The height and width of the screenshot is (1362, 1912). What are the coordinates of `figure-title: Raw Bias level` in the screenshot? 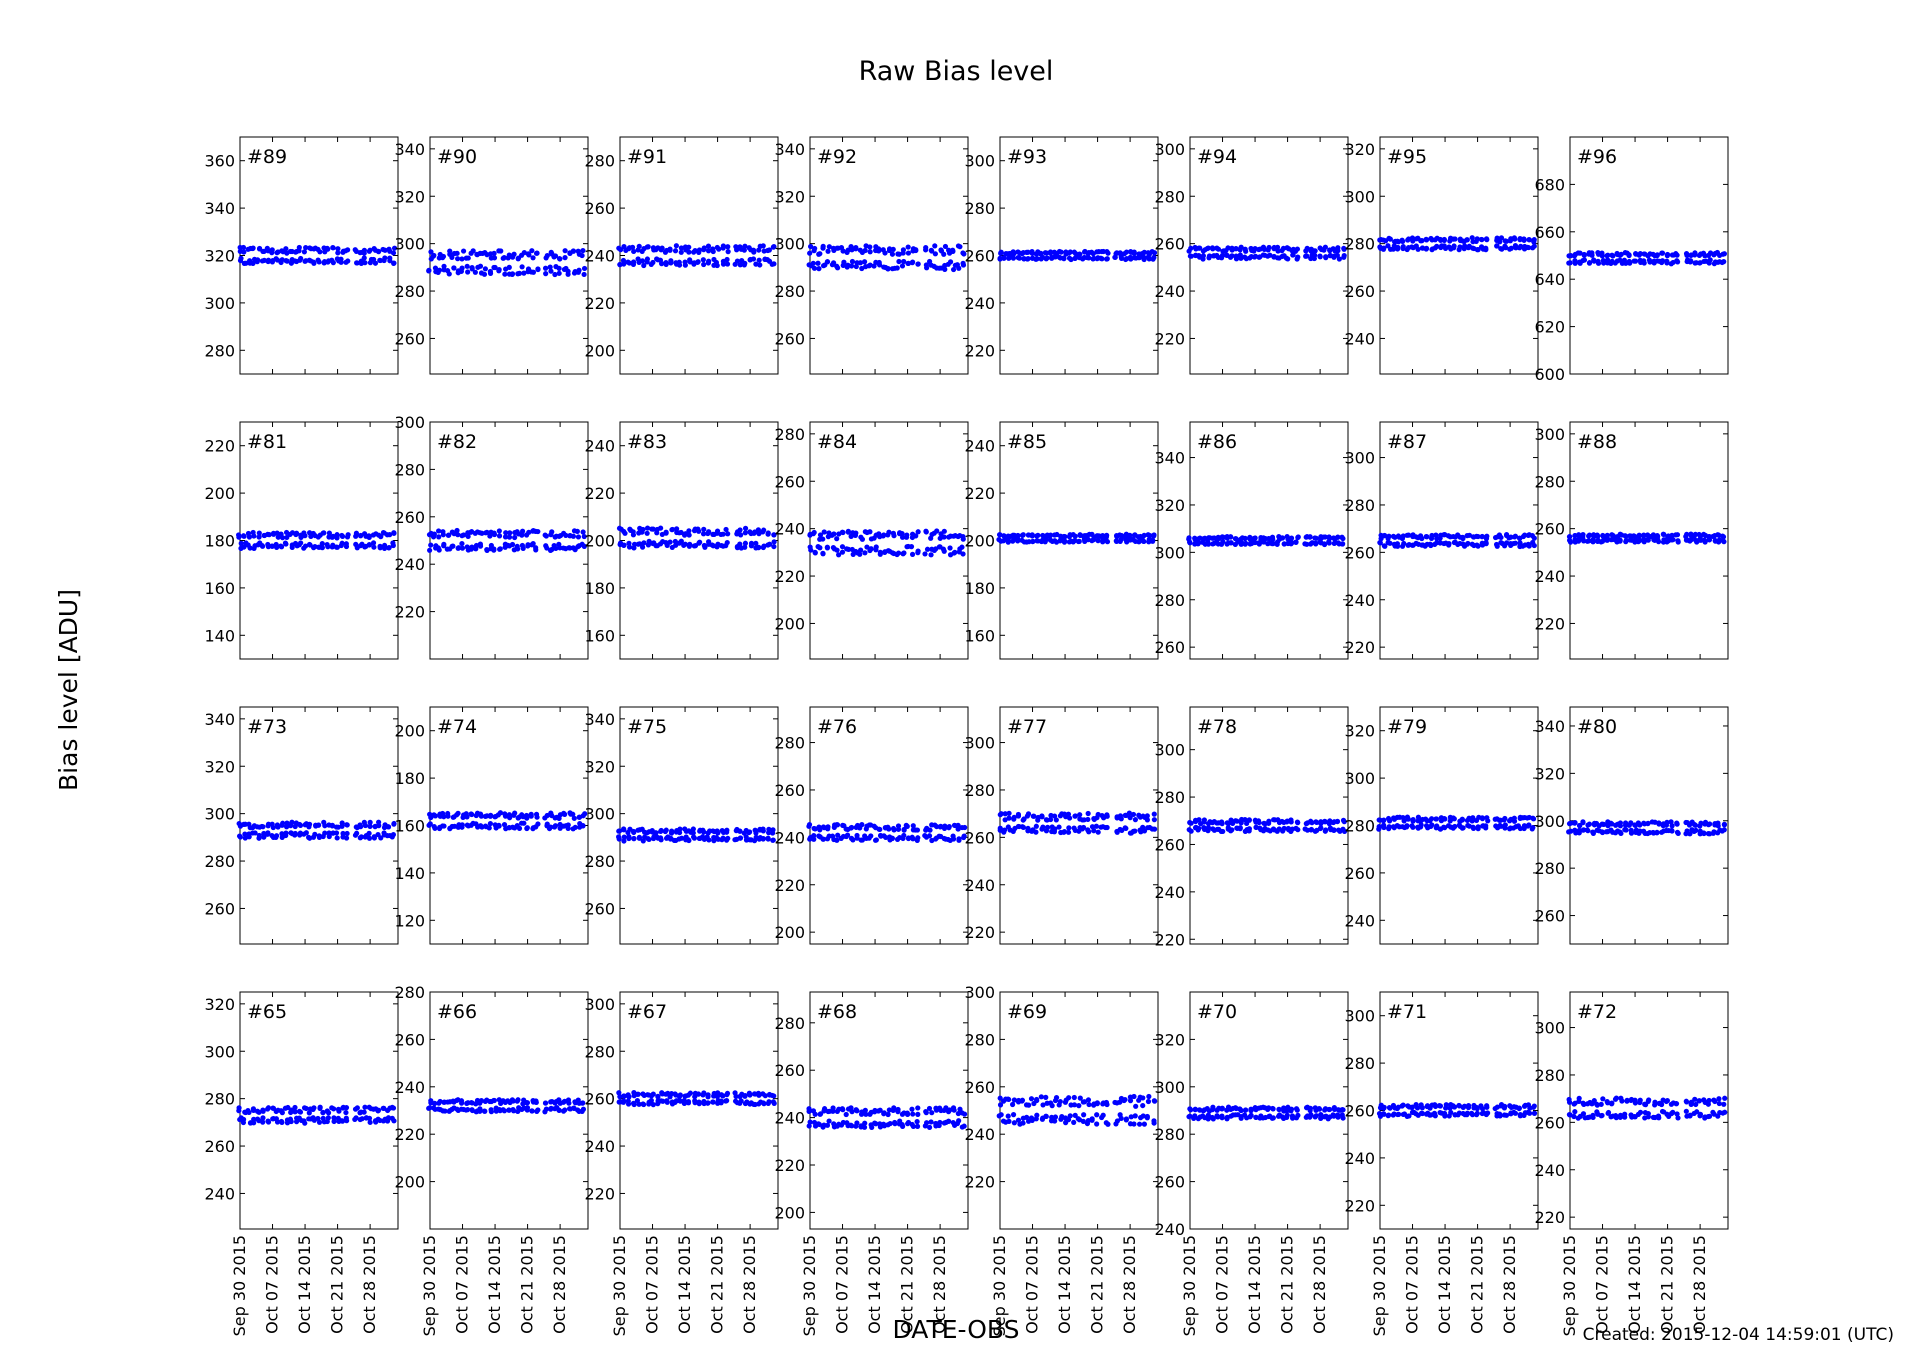 It's located at (956, 71).